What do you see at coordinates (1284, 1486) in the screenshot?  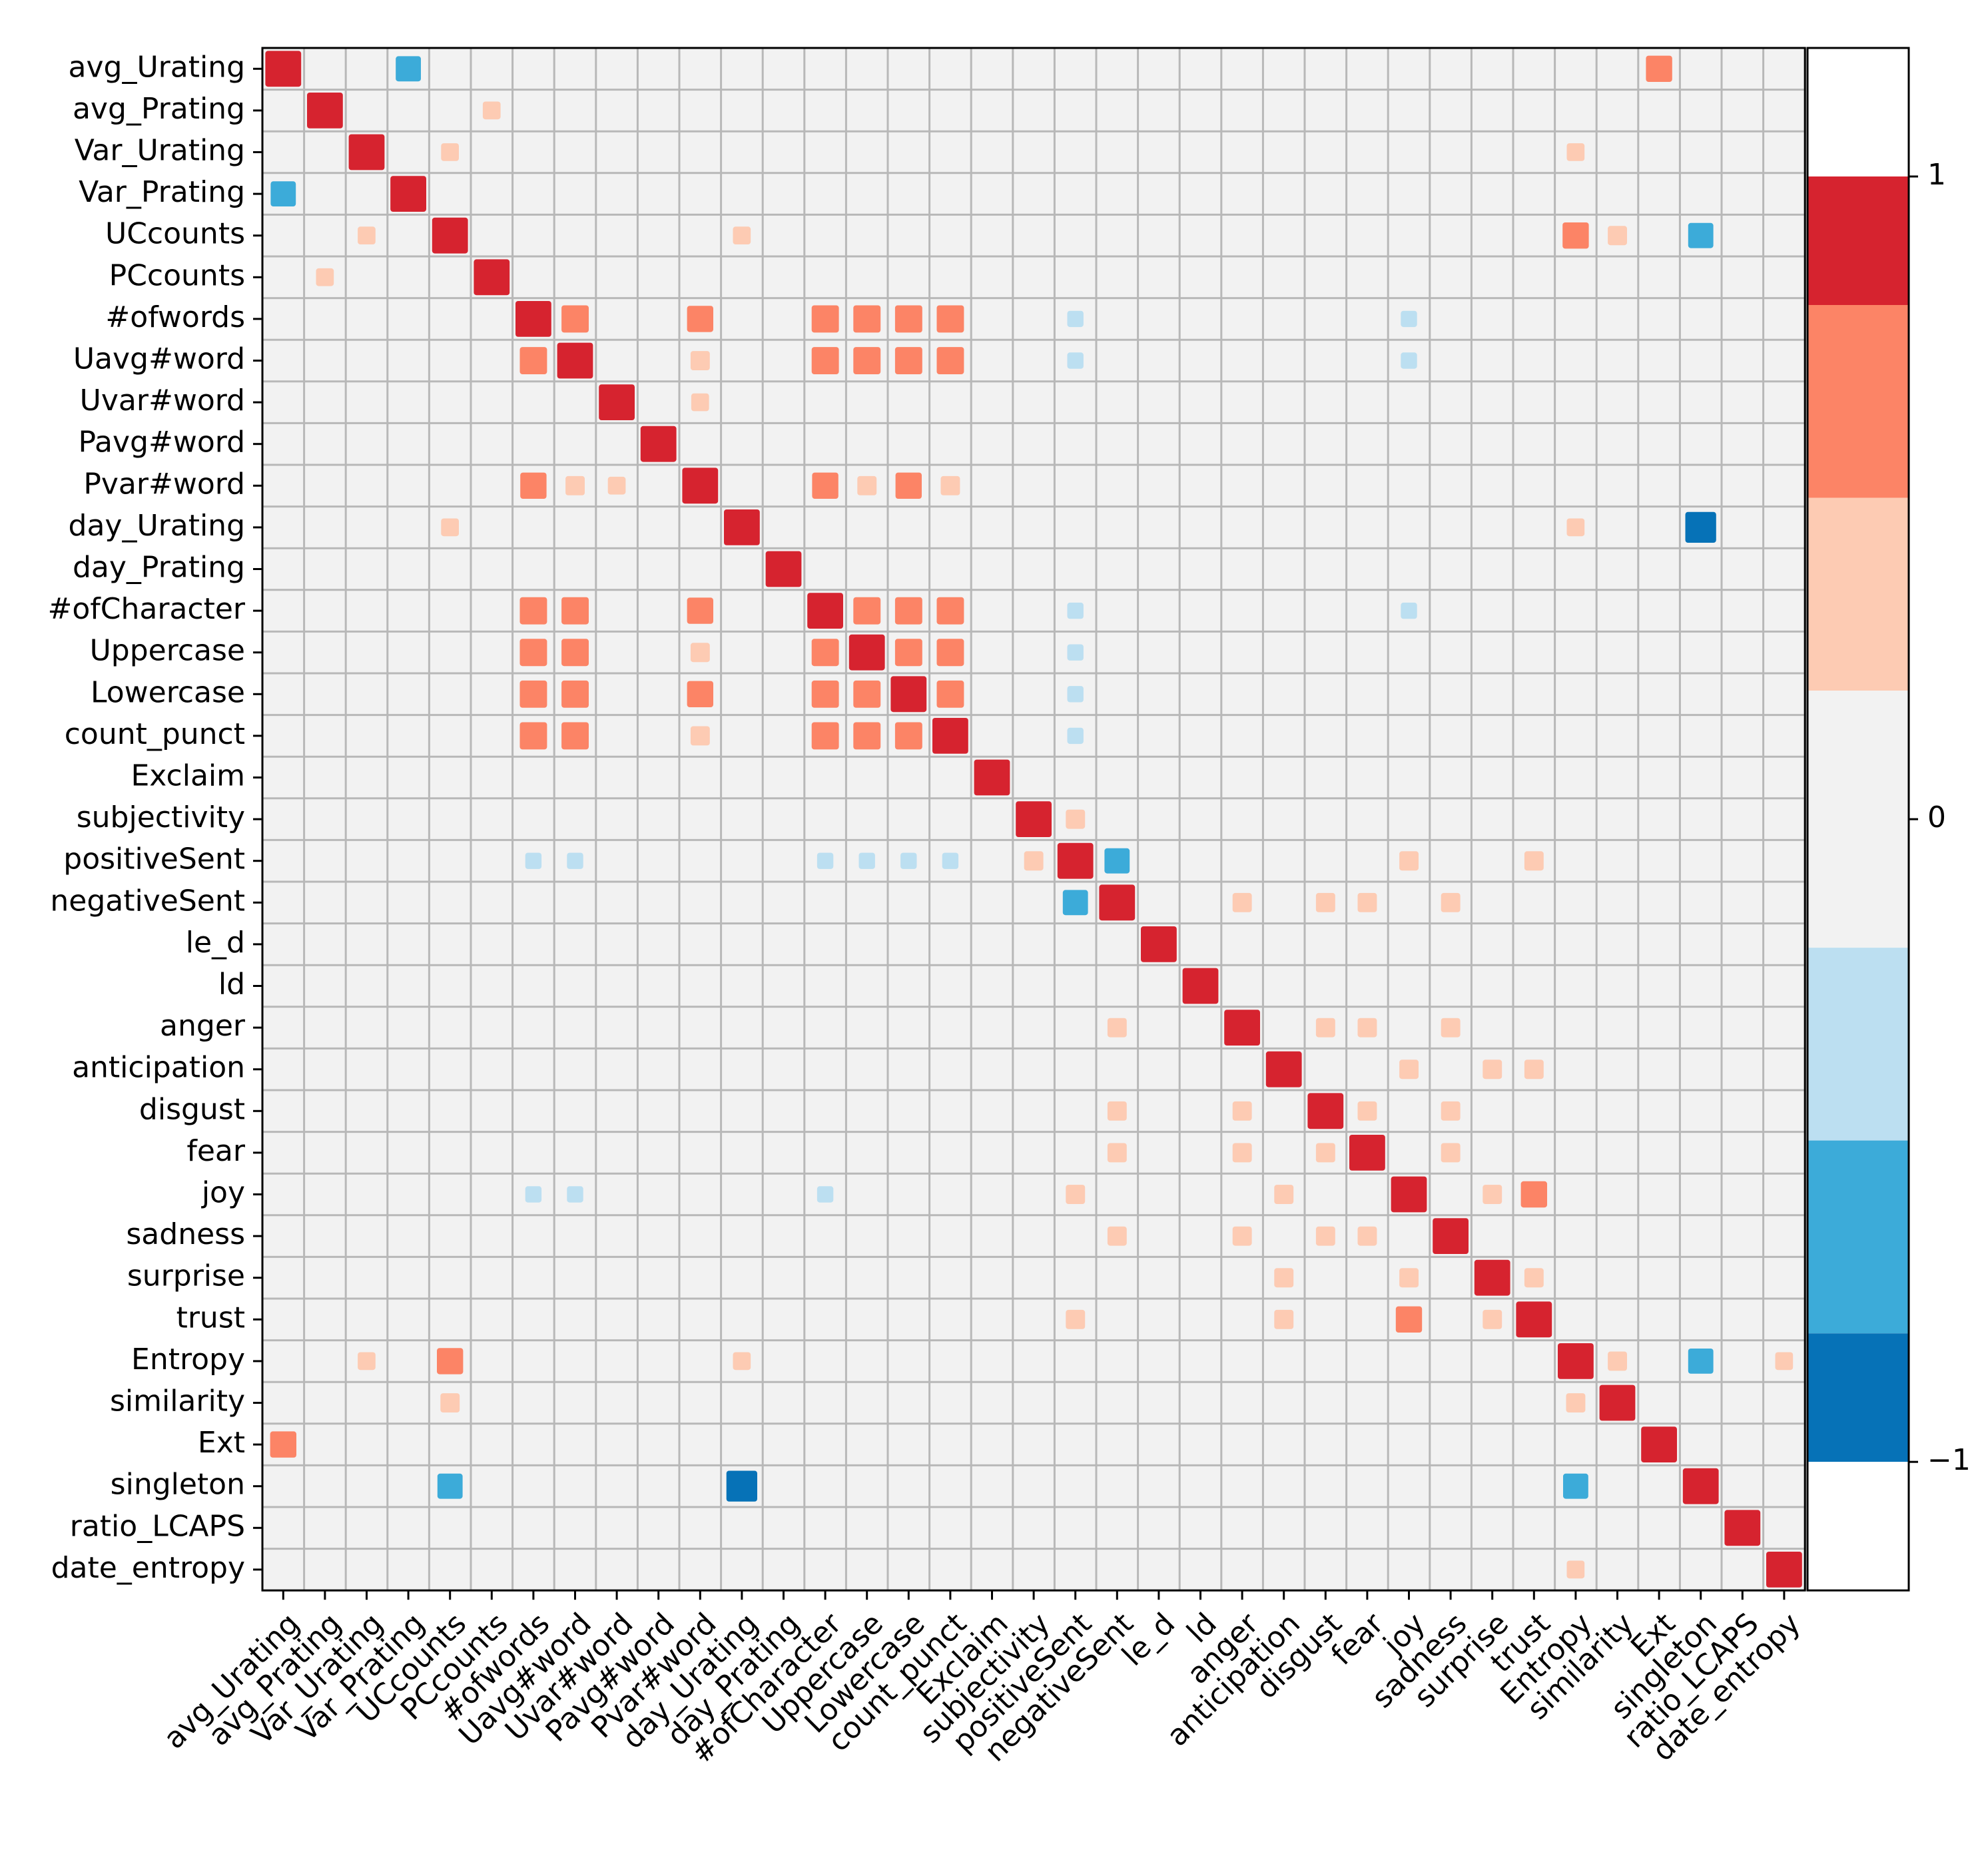 I see `heatmap-cell-singleton-anticipation` at bounding box center [1284, 1486].